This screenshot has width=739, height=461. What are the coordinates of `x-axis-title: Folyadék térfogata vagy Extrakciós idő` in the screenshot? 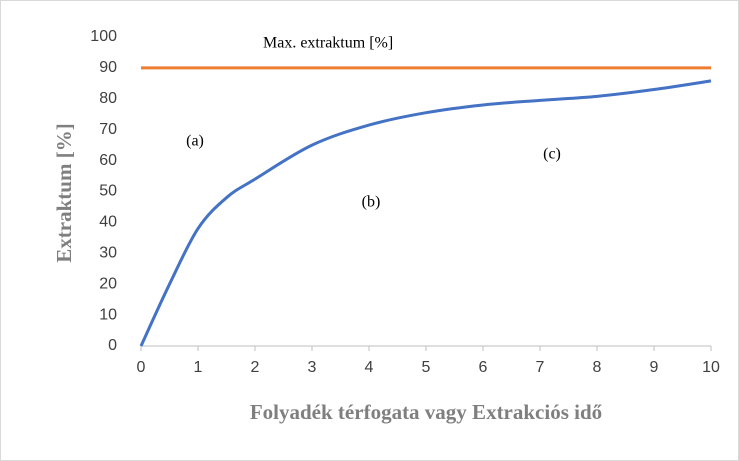 It's located at (426, 412).